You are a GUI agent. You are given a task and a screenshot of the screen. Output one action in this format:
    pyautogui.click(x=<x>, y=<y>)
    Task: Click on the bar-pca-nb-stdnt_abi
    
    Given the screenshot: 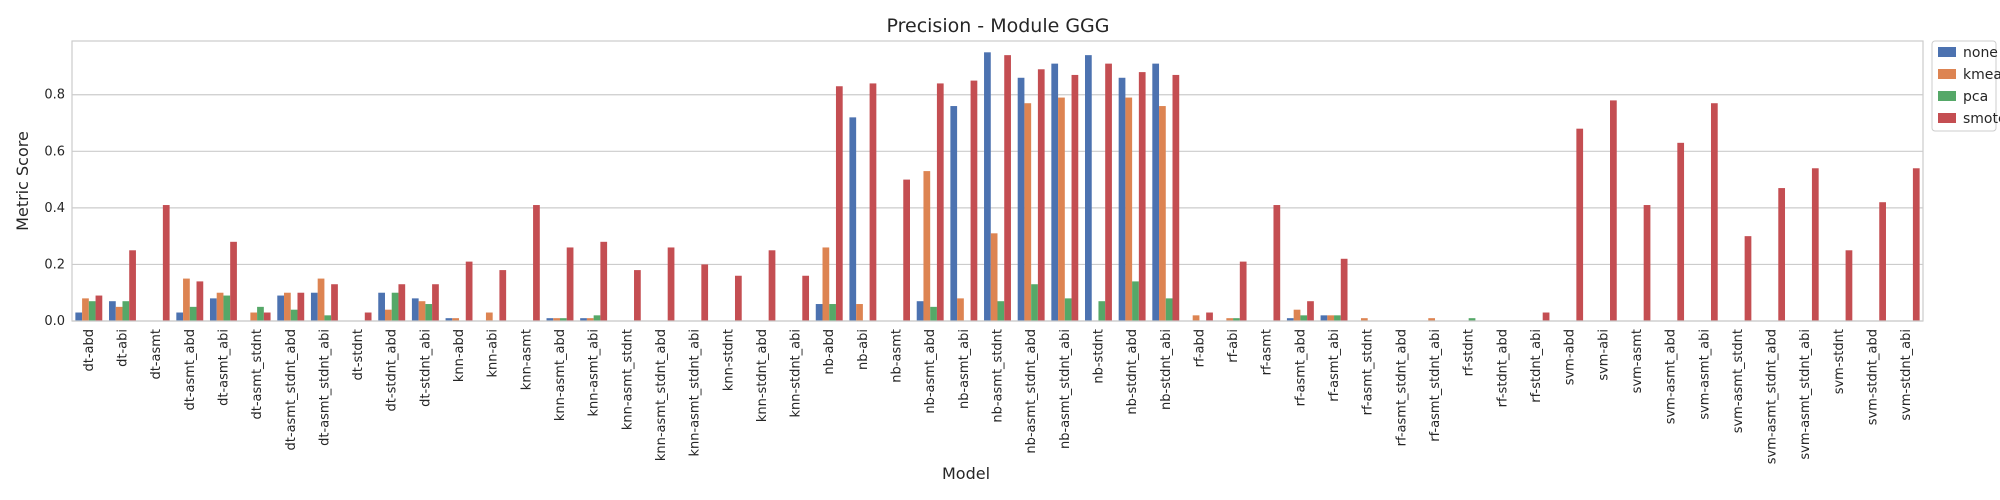 What is the action you would take?
    pyautogui.click(x=1169, y=309)
    